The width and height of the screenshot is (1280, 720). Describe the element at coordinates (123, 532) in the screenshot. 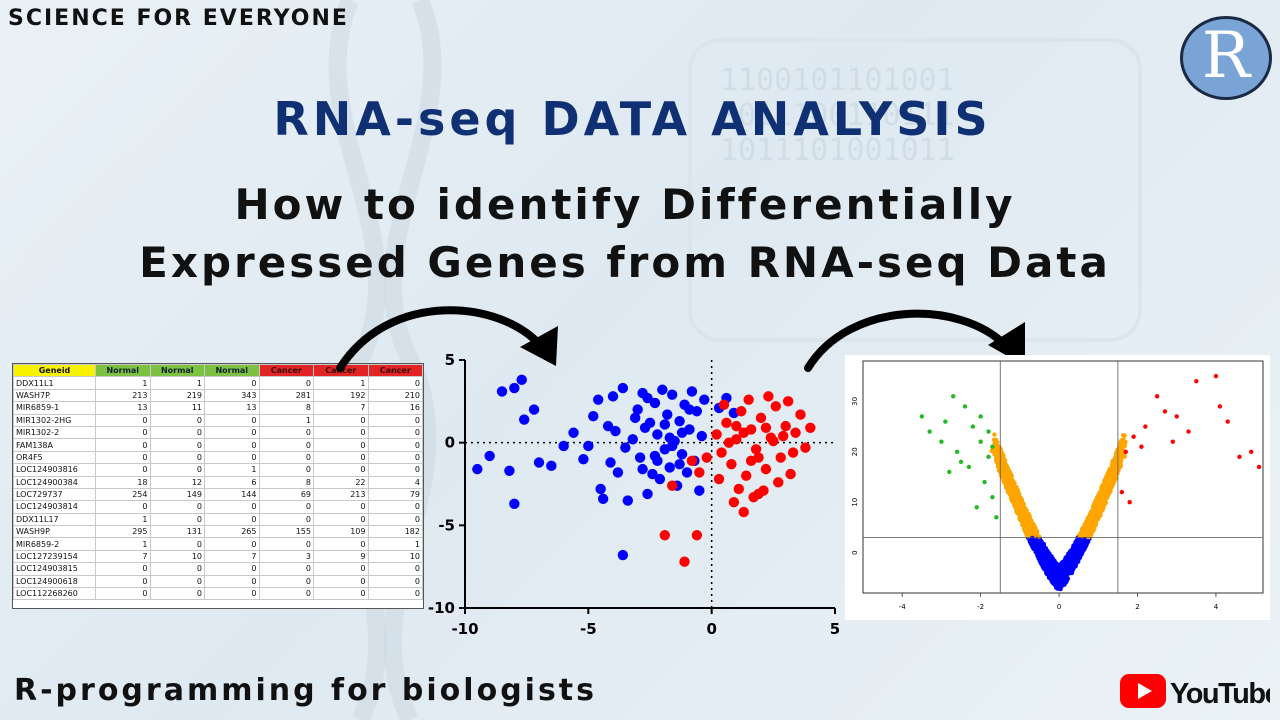

I see `count-cell: 295` at that location.